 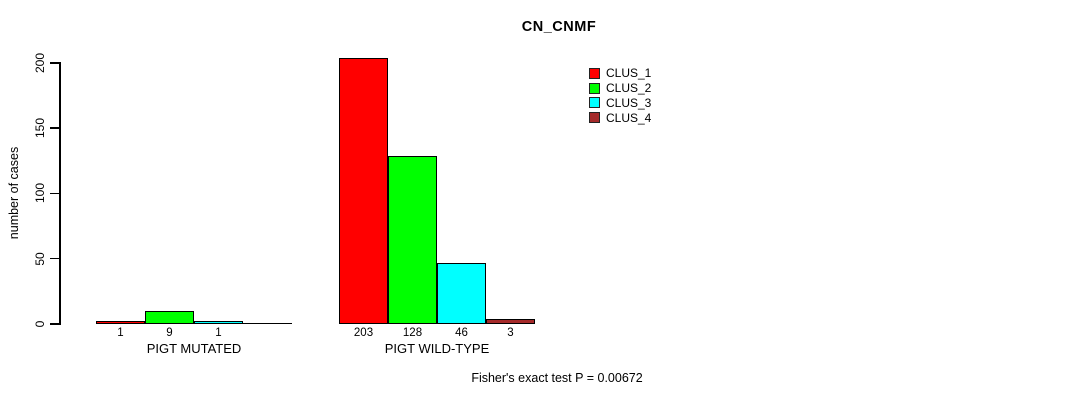 What do you see at coordinates (461, 333) in the screenshot?
I see `bar-value-label: 46` at bounding box center [461, 333].